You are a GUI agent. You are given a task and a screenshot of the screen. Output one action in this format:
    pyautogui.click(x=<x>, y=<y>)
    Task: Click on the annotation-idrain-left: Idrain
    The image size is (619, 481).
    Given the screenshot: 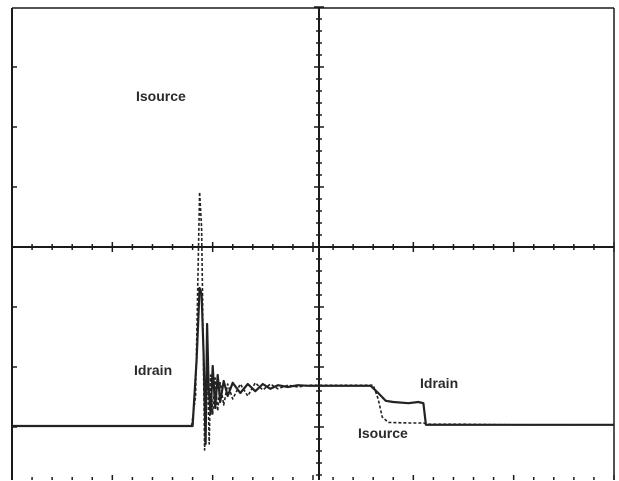 What is the action you would take?
    pyautogui.click(x=153, y=370)
    